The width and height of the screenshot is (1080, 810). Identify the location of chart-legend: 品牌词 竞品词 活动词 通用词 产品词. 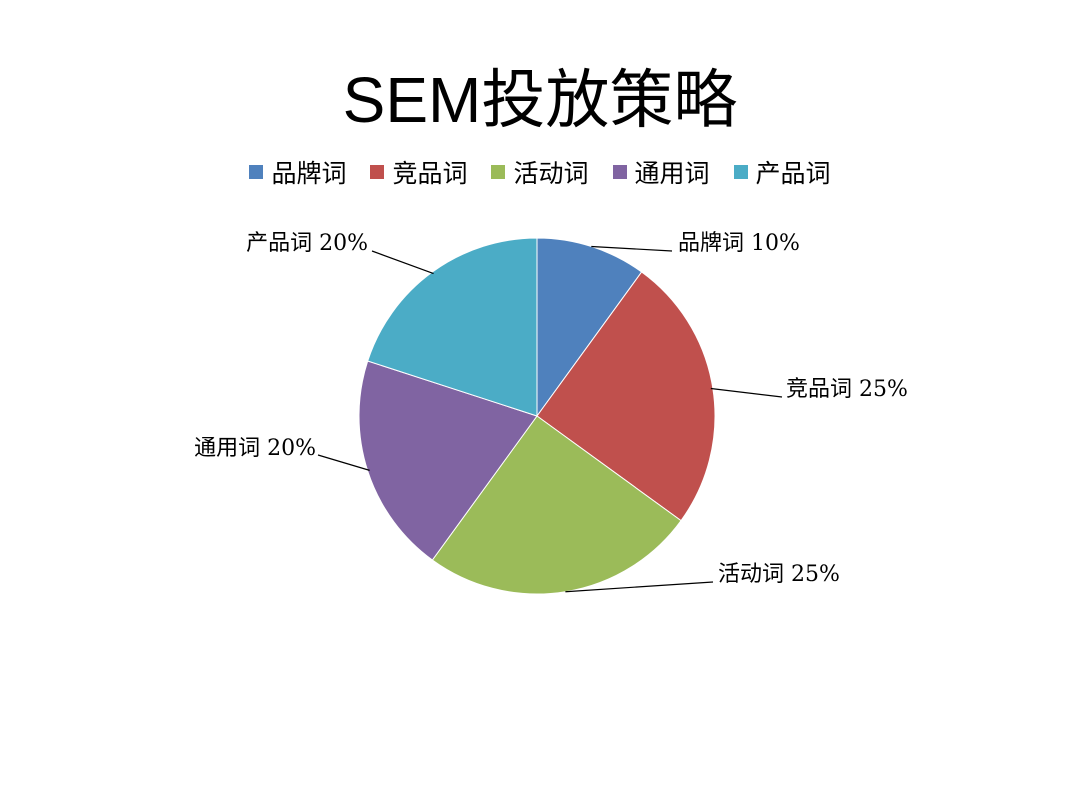
(540, 172).